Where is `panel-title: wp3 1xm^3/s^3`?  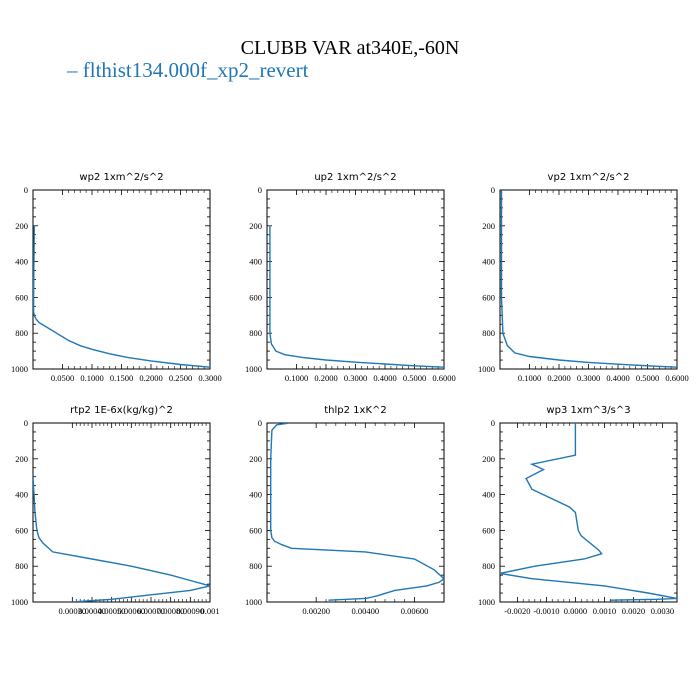
panel-title: wp3 1xm^3/s^3 is located at coordinates (588, 410).